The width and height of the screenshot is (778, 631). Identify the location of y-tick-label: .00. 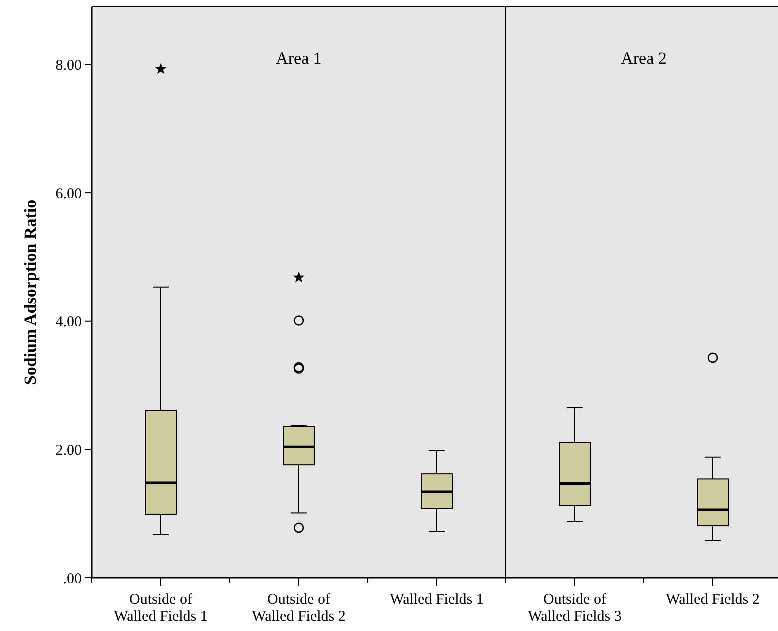
(72, 579).